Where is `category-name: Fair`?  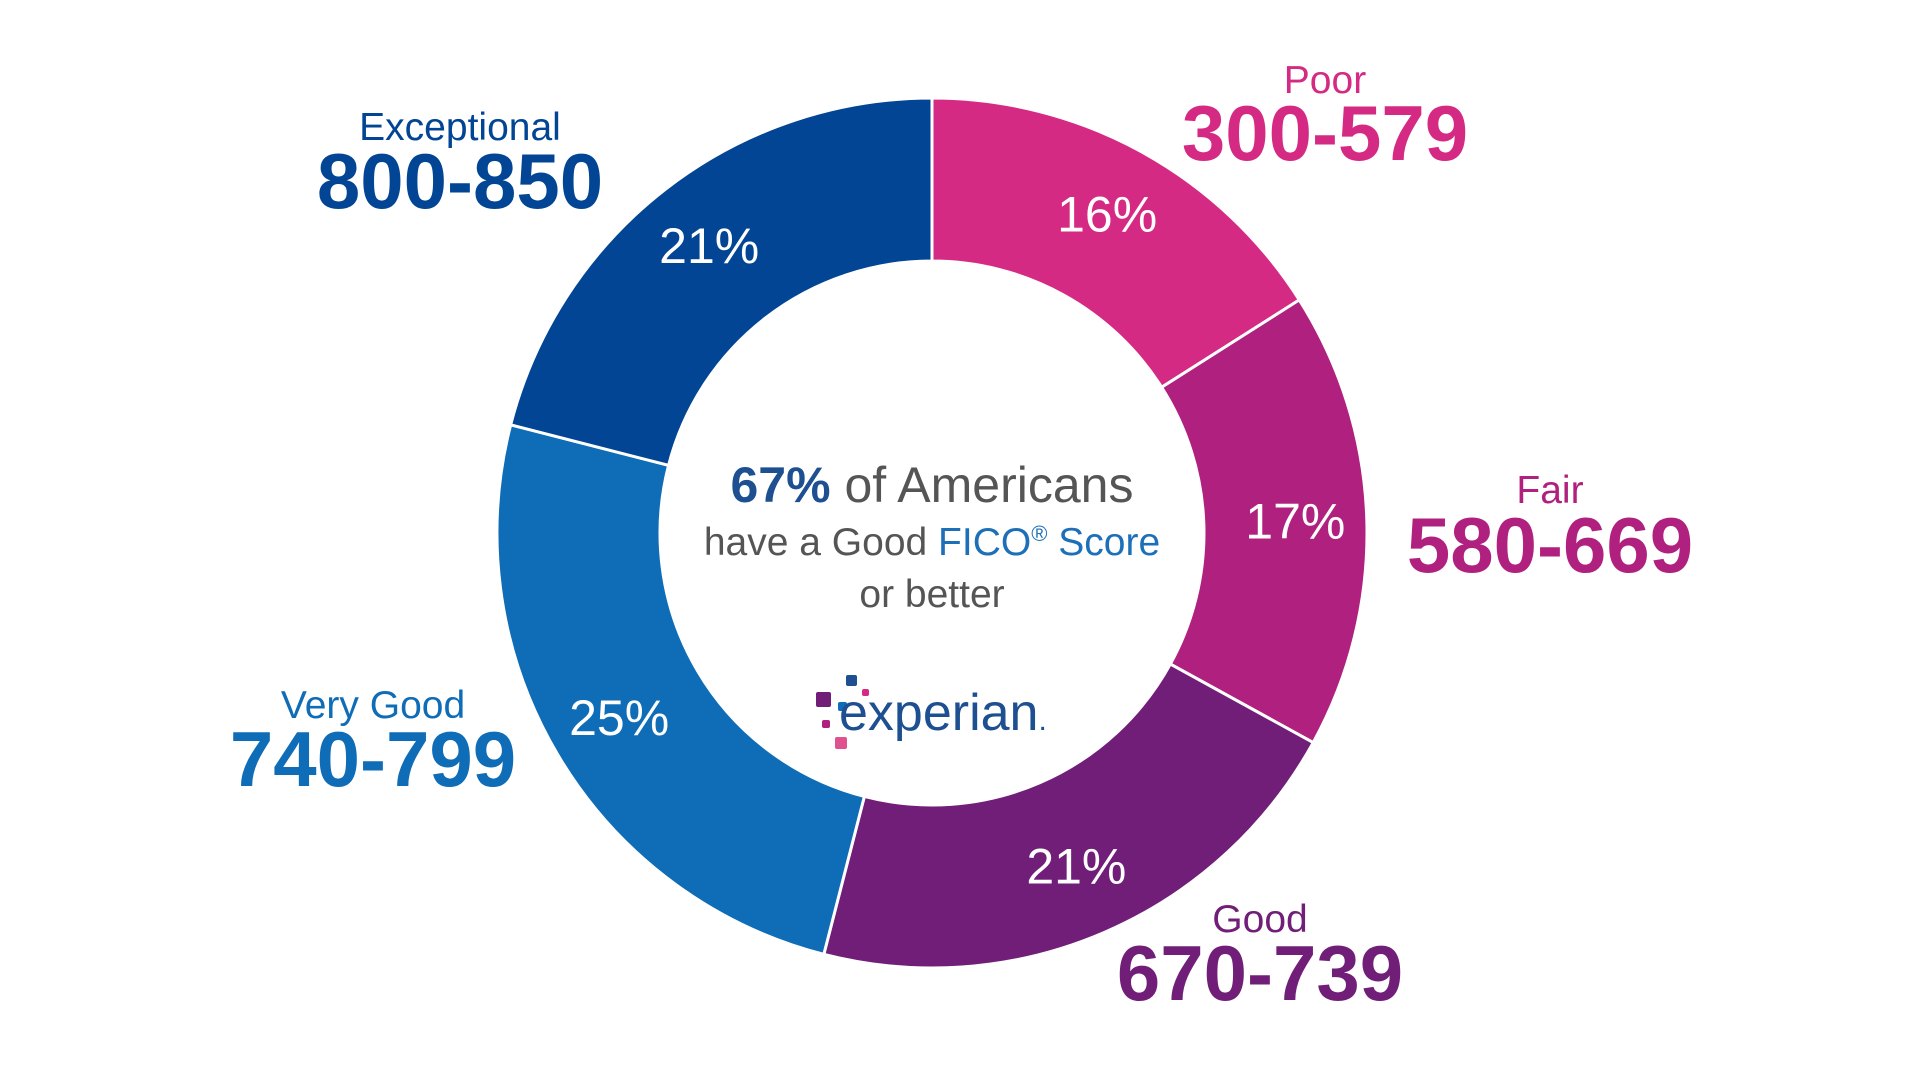 category-name: Fair is located at coordinates (1549, 490).